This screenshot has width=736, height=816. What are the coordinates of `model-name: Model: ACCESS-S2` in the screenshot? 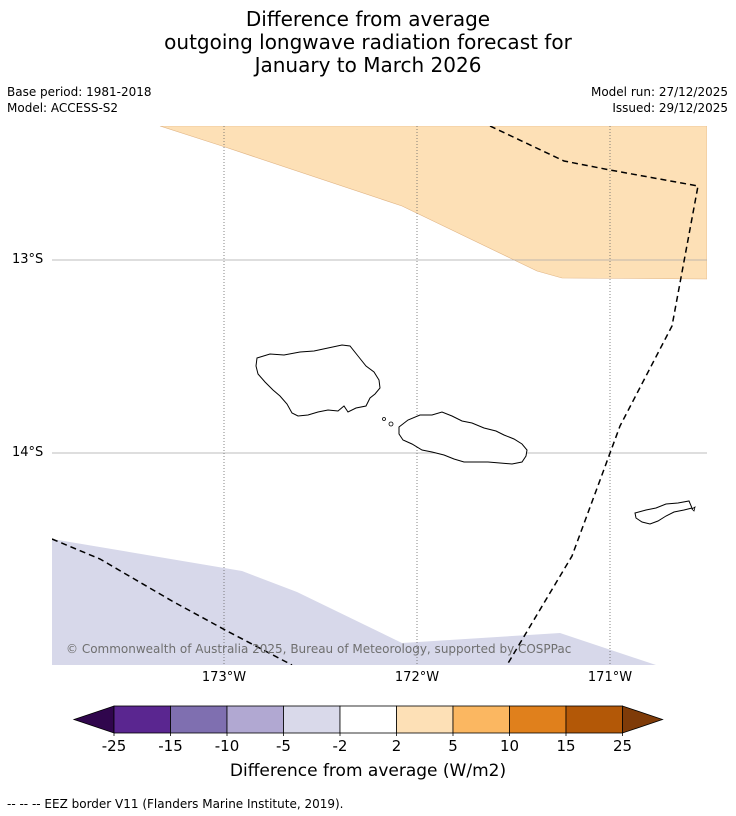 It's located at (63, 108).